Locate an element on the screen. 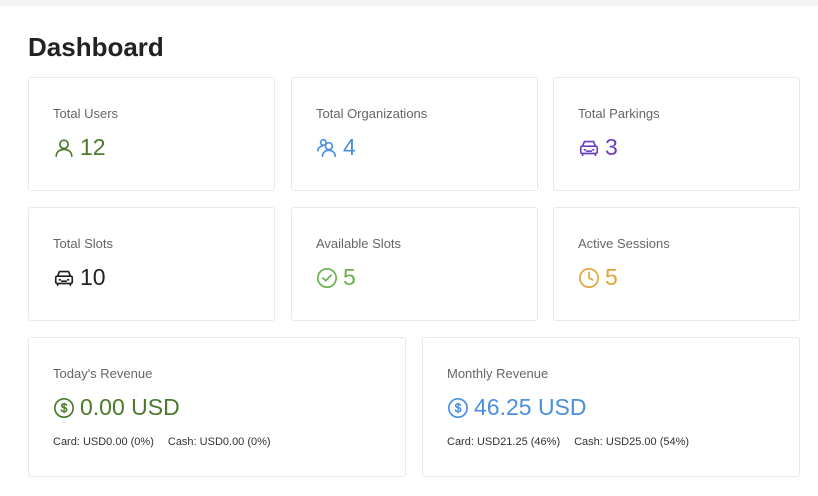  clock-icon is located at coordinates (589, 277).